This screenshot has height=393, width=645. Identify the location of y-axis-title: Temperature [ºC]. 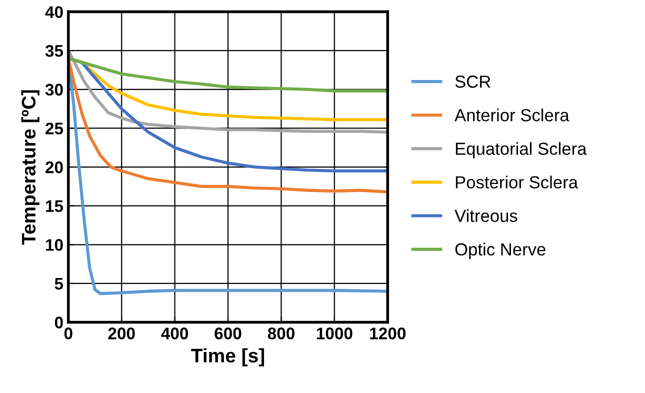
(30, 167).